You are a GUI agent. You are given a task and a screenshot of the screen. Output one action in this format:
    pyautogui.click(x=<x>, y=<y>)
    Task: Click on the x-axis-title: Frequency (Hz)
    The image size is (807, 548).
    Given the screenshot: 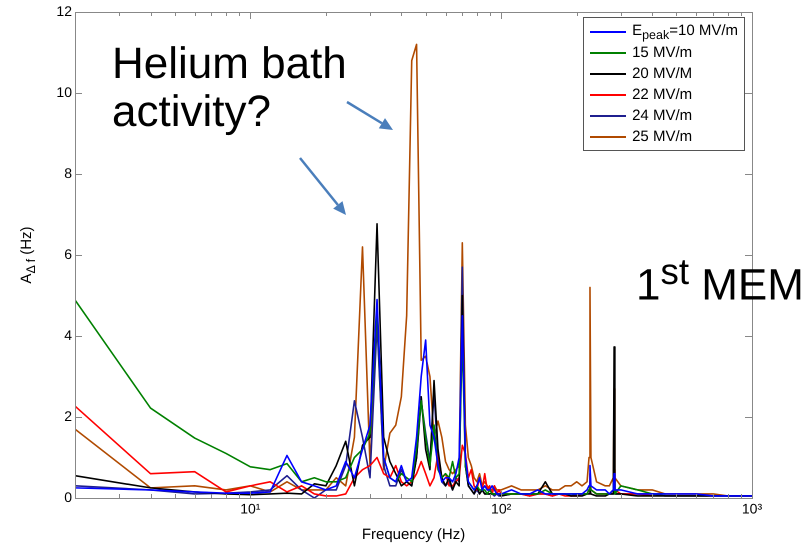 What is the action you would take?
    pyautogui.click(x=414, y=535)
    